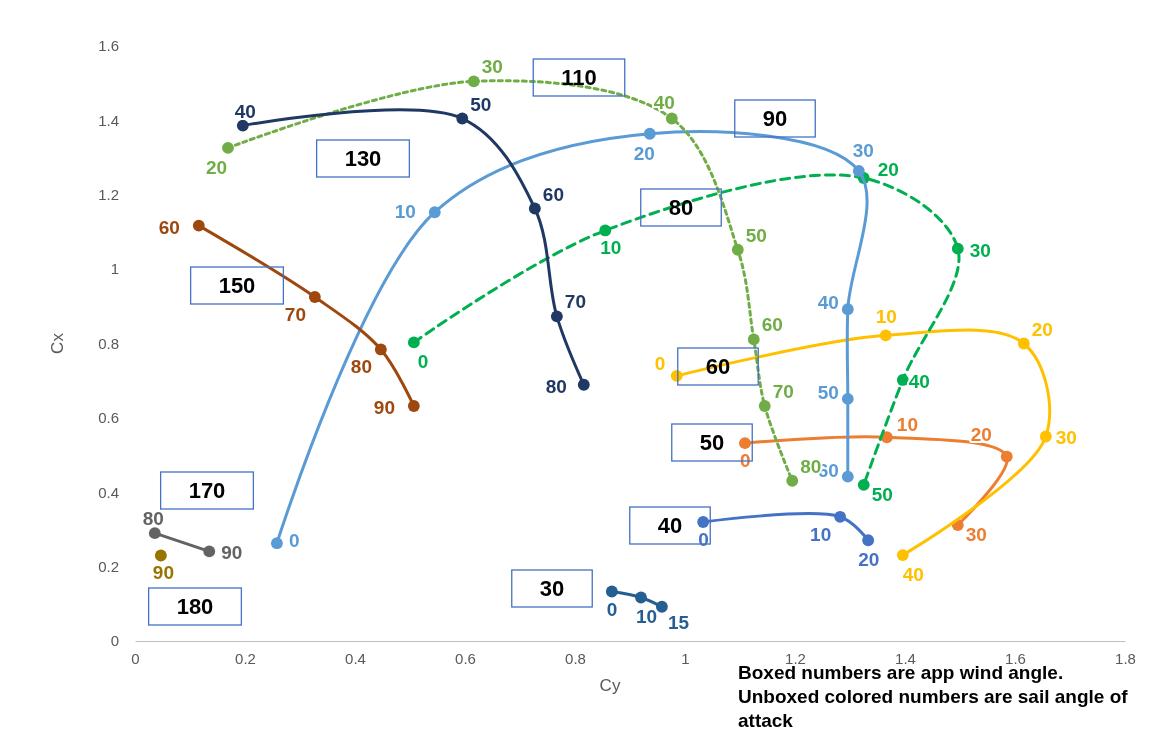  Describe the element at coordinates (108, 120) in the screenshot. I see `y-tick-label: 1.4` at that location.